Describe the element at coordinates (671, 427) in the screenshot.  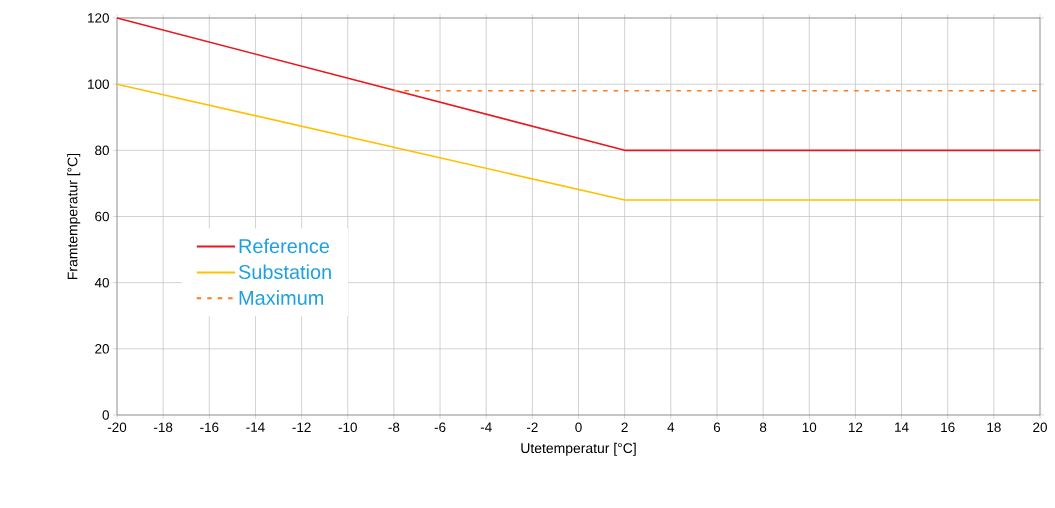
I see `x-tick-label: 4` at that location.